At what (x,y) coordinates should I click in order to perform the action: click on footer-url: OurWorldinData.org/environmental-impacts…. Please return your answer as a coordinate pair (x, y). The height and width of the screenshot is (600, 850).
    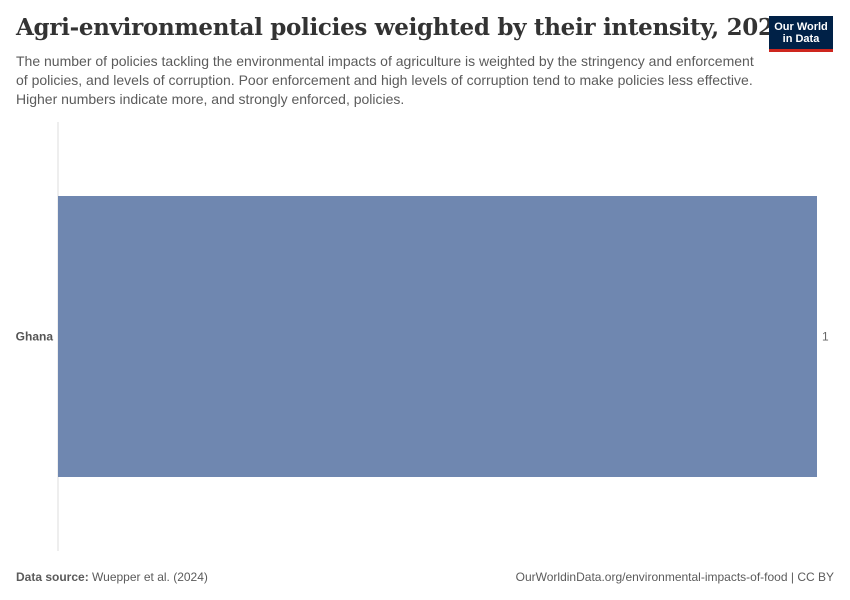
    Looking at the image, I should click on (674, 577).